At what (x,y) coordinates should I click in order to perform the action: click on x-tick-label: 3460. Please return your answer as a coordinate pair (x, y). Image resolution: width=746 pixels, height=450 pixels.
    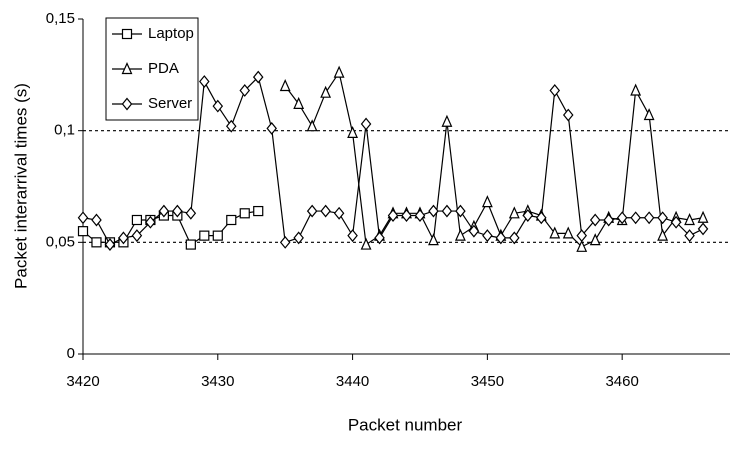
    Looking at the image, I should click on (621, 381).